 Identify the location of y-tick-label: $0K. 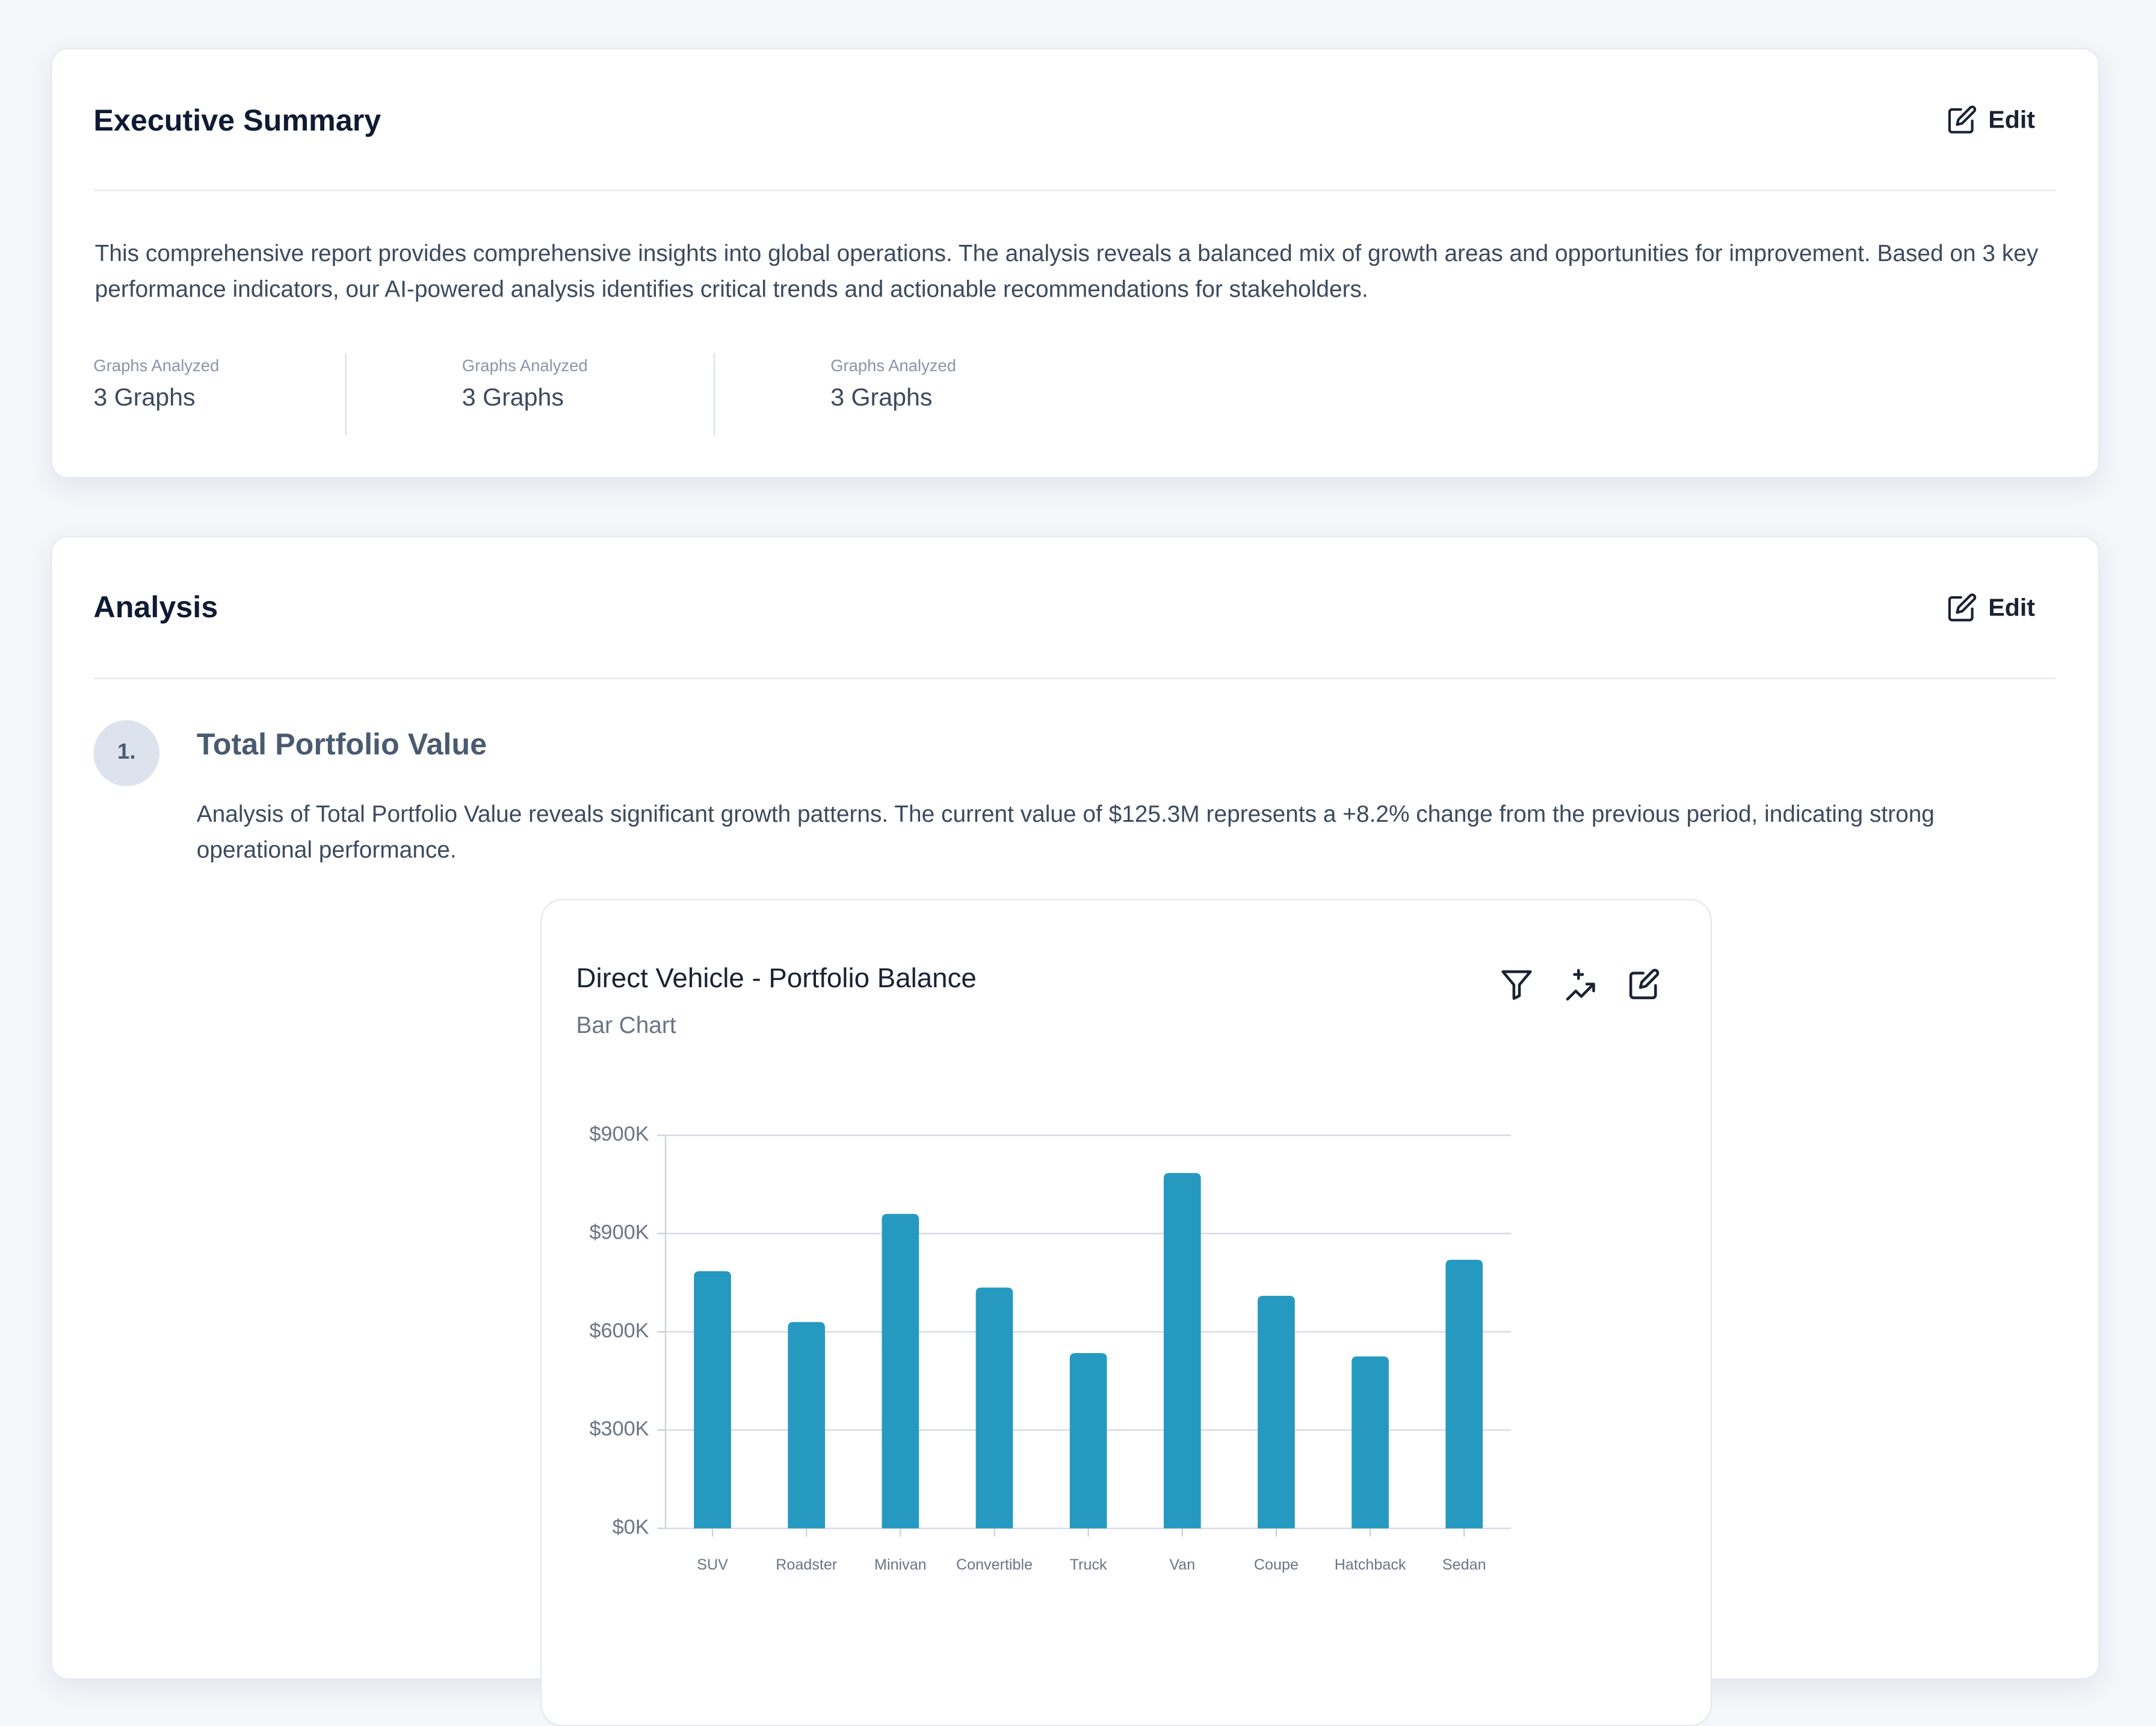
(631, 1527).